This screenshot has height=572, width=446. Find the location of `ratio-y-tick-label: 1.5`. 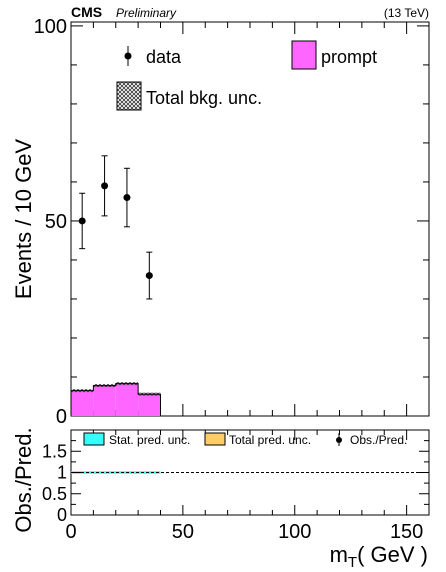

ratio-y-tick-label: 1.5 is located at coordinates (54, 451).